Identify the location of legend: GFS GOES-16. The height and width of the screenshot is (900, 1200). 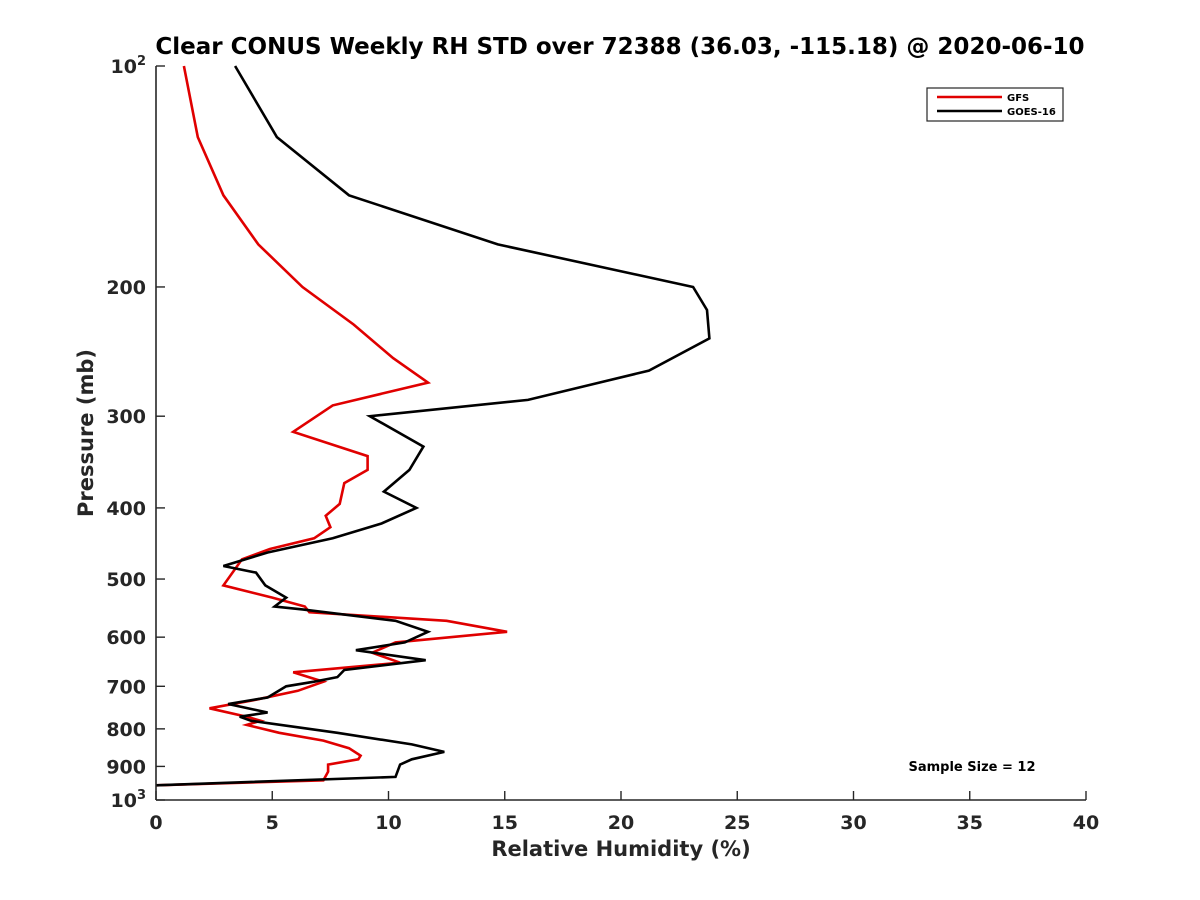
(995, 104).